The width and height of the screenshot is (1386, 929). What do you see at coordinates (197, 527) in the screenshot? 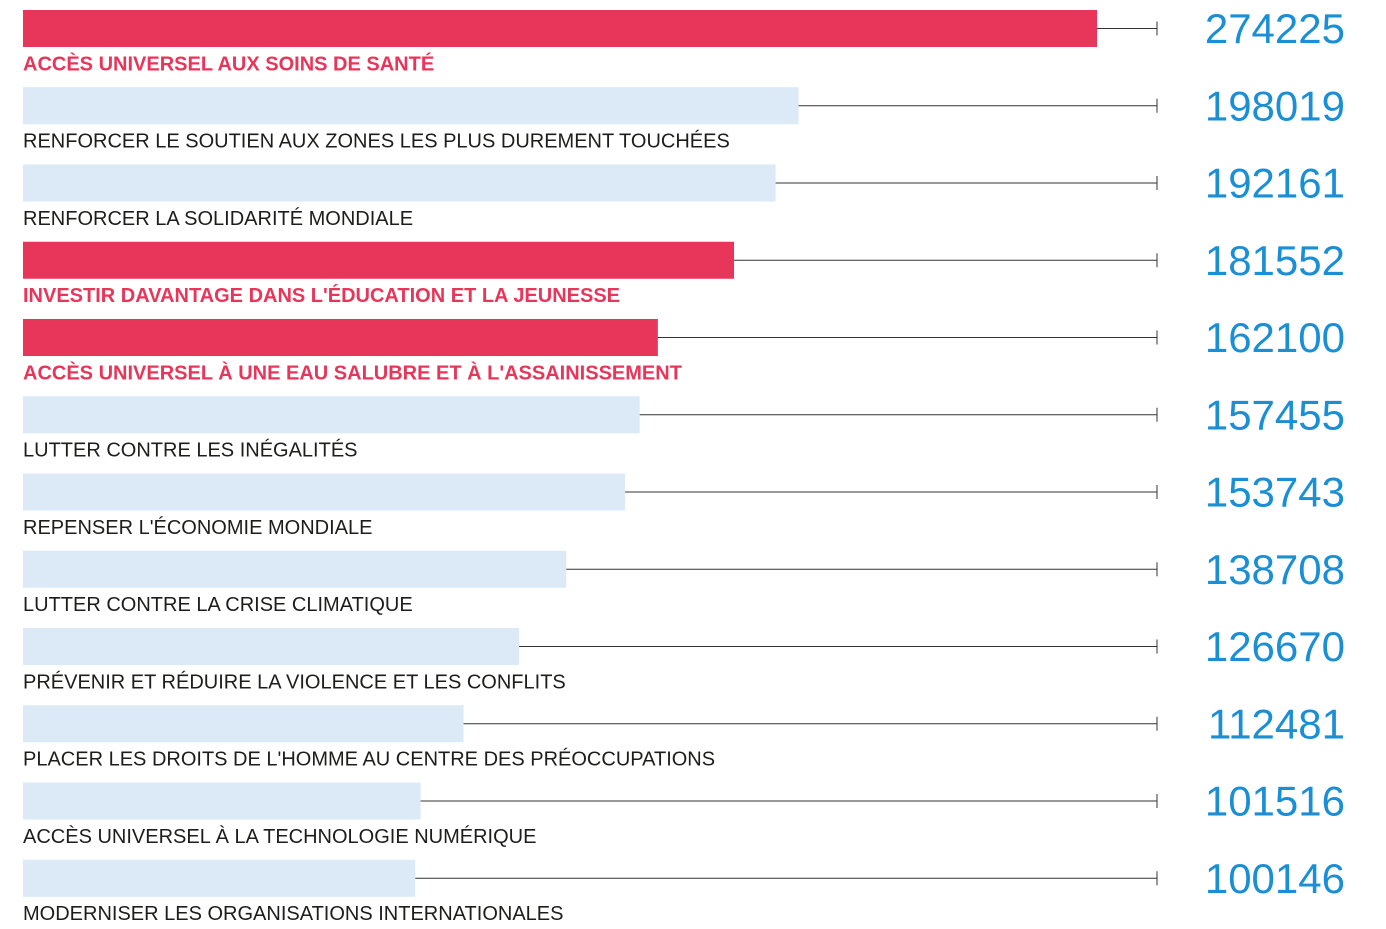
I see `category-label: REPENSER L'ÉCONOMIE MONDIALE` at bounding box center [197, 527].